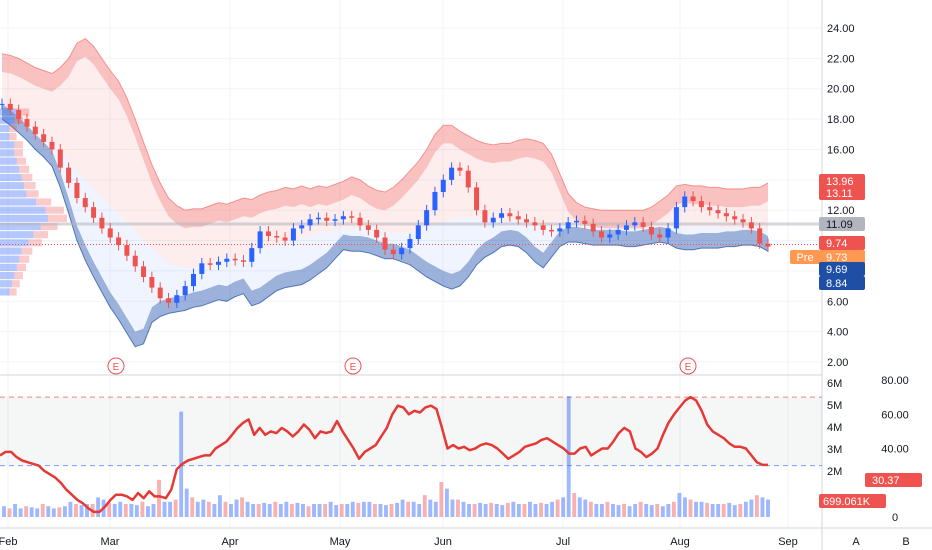 This screenshot has height=550, width=932. Describe the element at coordinates (895, 450) in the screenshot. I see `rsi-tick-label: 40.00` at that location.